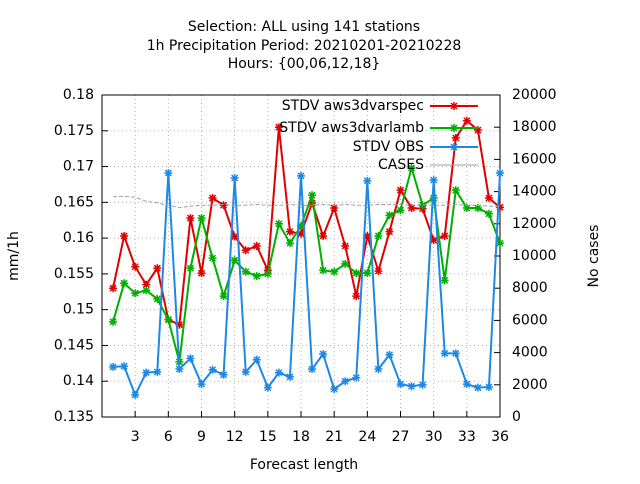 This screenshot has height=484, width=640. I want to click on y-tick-label: 0.145, so click(74, 345).